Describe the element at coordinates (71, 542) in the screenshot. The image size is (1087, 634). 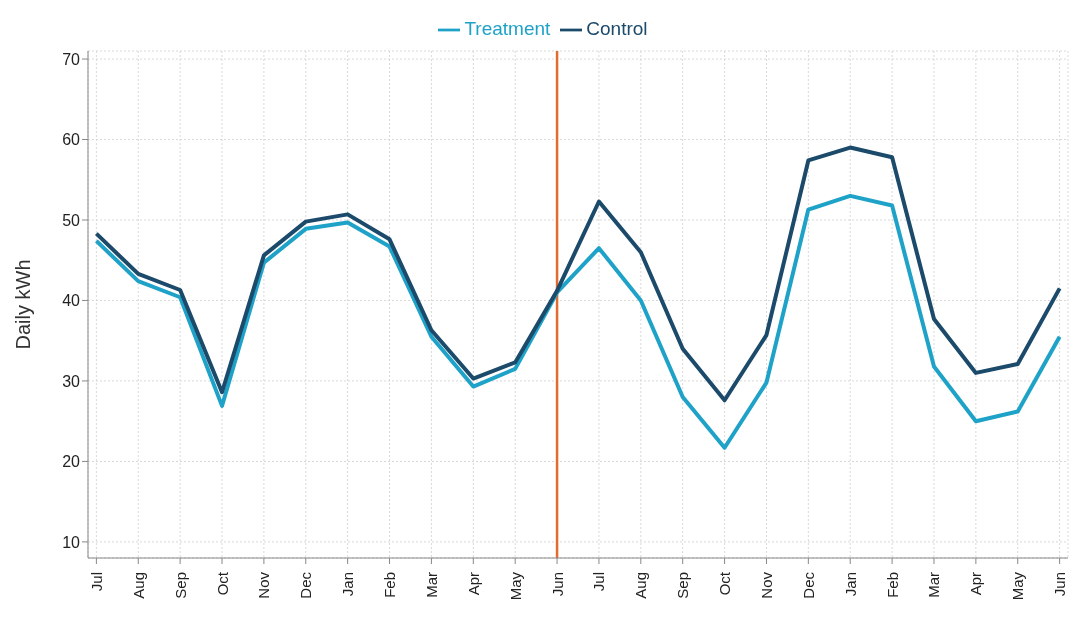
I see `y-tick-label: 10` at that location.